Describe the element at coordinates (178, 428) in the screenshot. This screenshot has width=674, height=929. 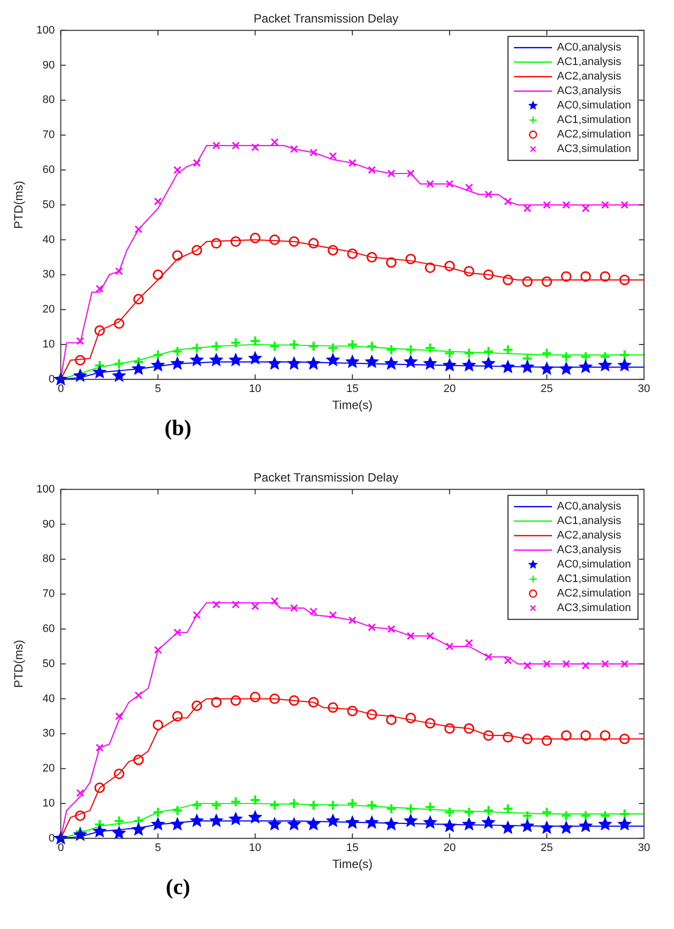
I see `text: (b)` at that location.